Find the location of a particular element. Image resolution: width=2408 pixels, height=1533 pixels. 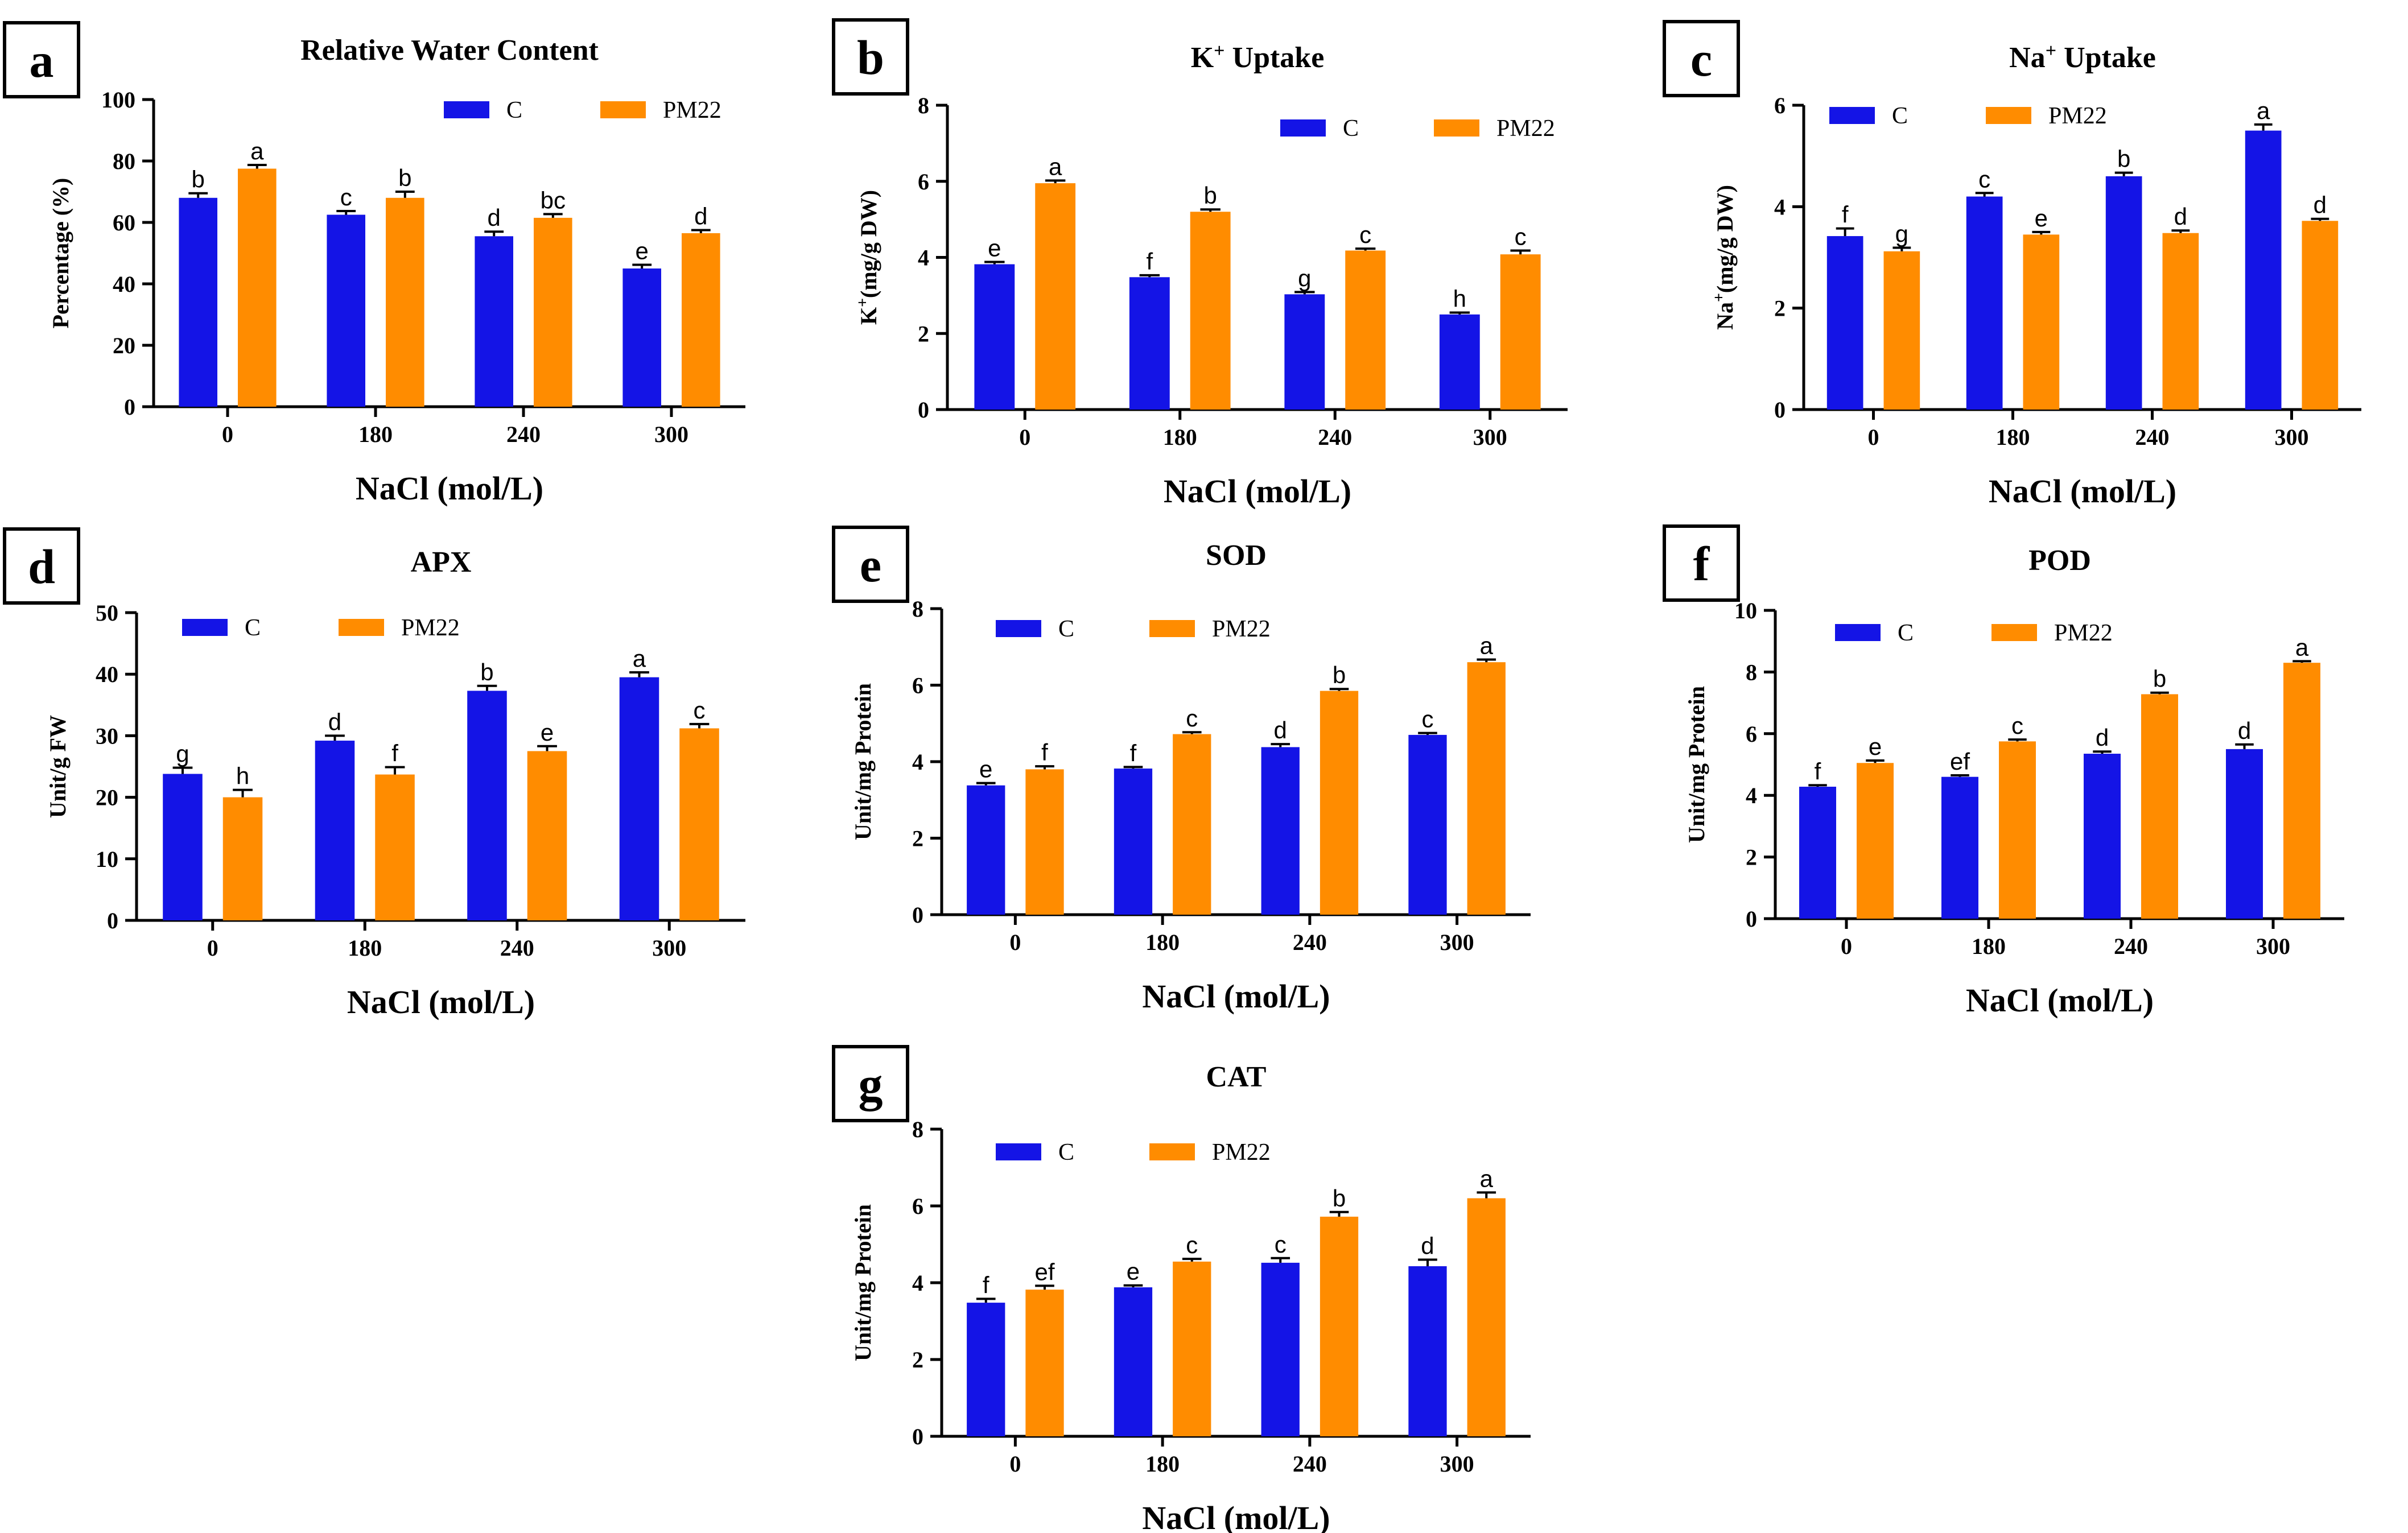

y-axis-title-main: K is located at coordinates (868, 316).